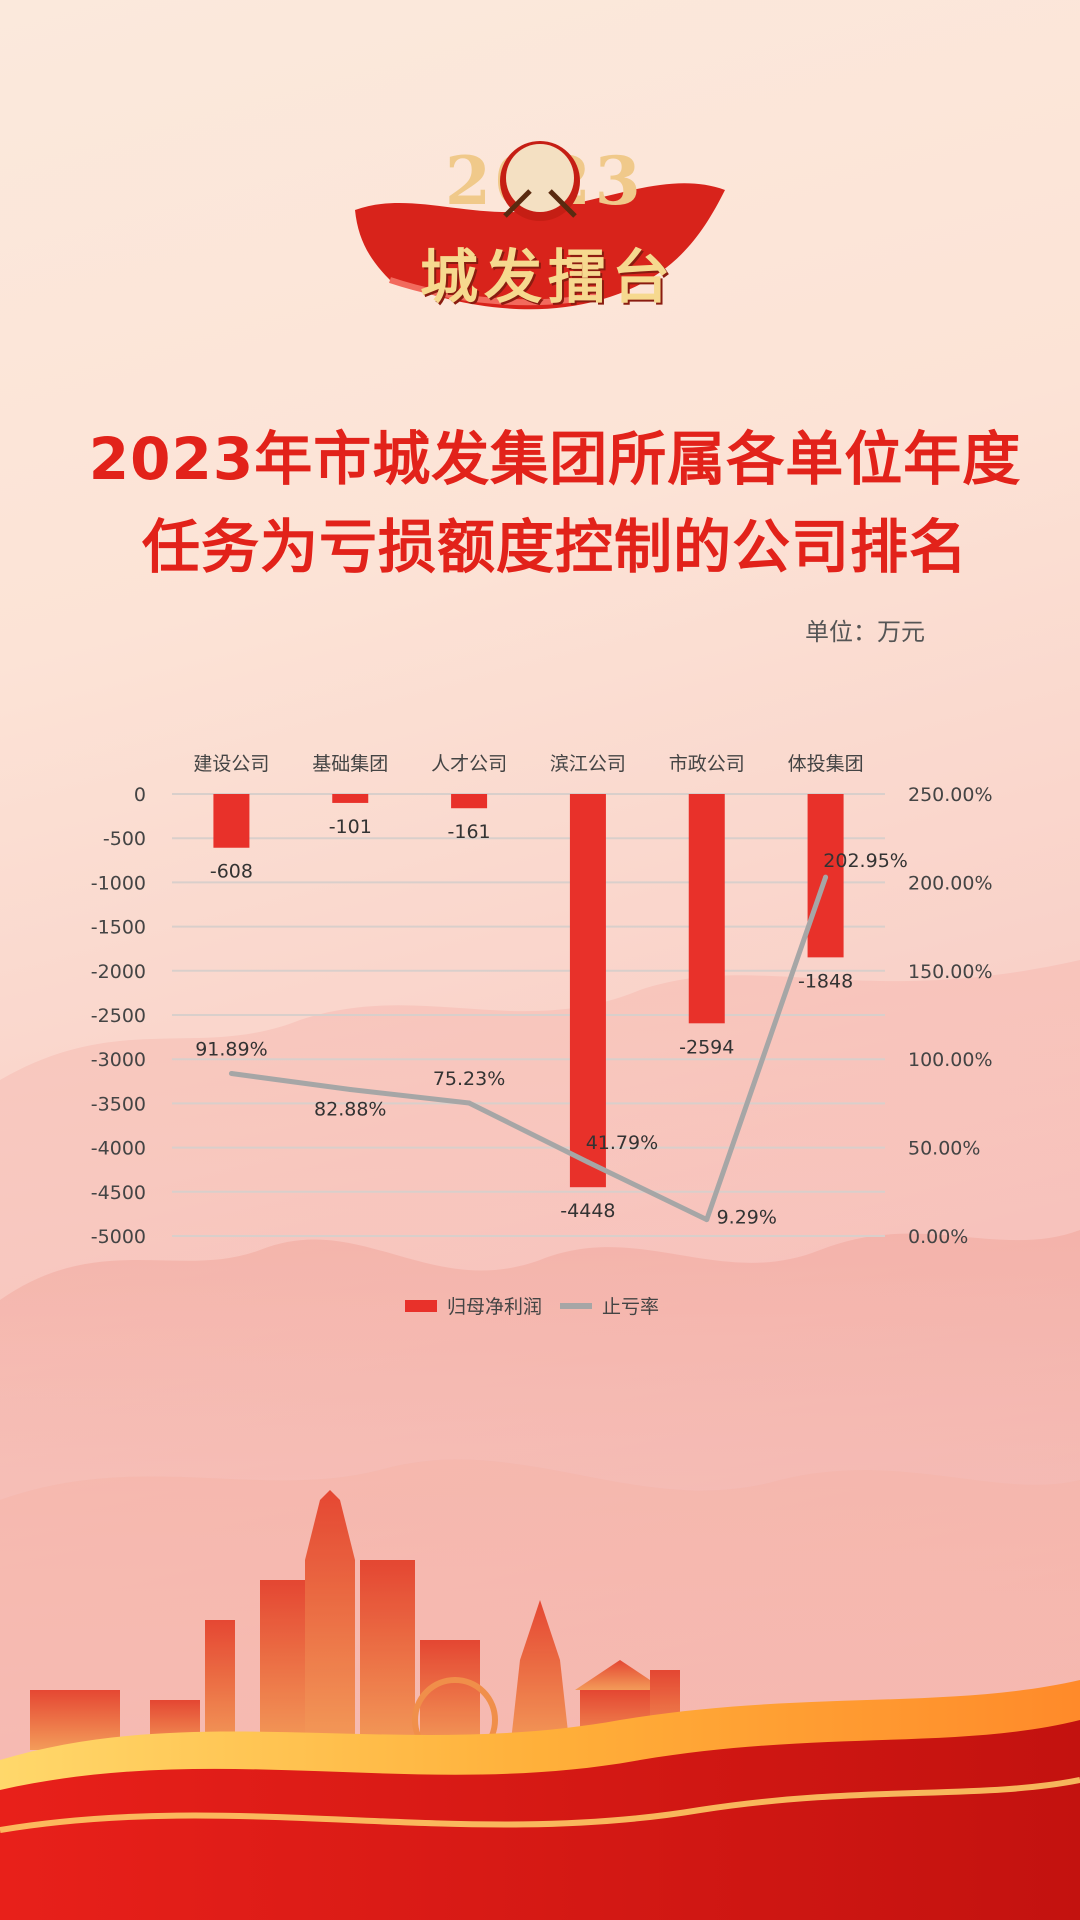  What do you see at coordinates (231, 872) in the screenshot?
I see `bar-data-label: -608` at bounding box center [231, 872].